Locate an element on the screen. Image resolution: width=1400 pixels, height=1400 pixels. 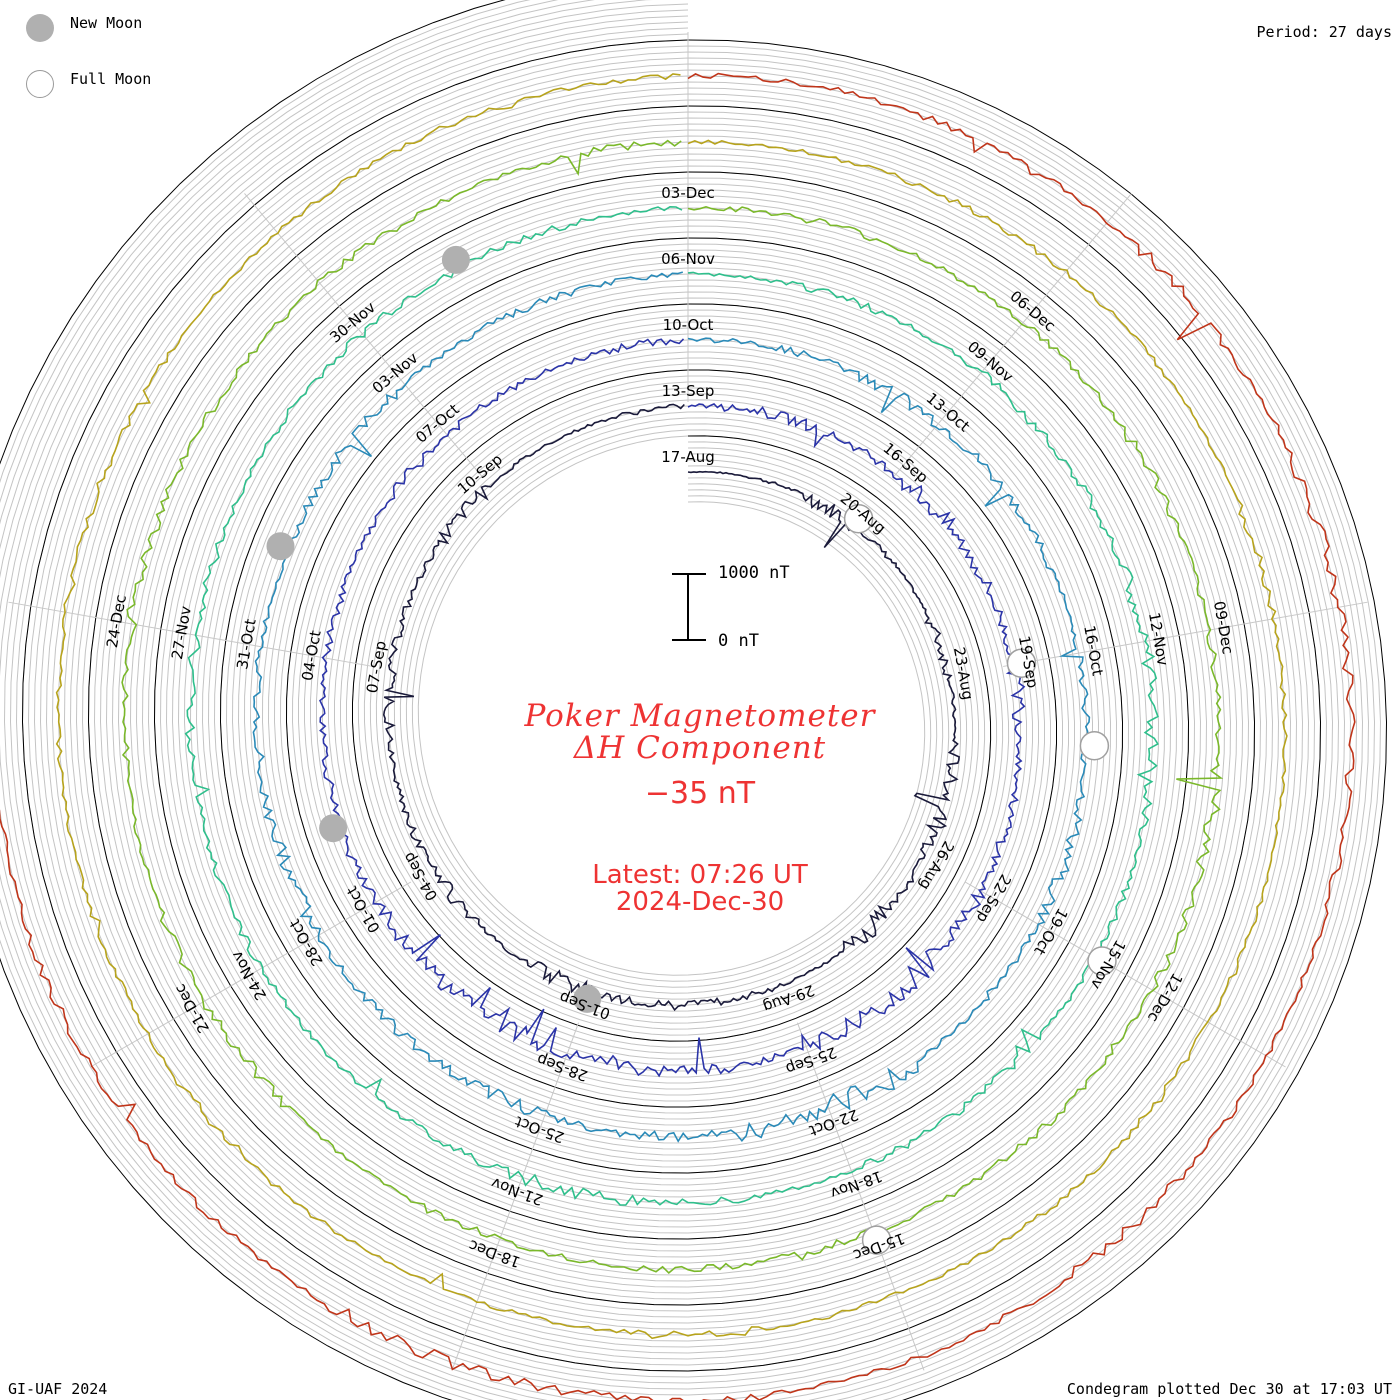
date-label: 18-Nov is located at coordinates (856, 1184).